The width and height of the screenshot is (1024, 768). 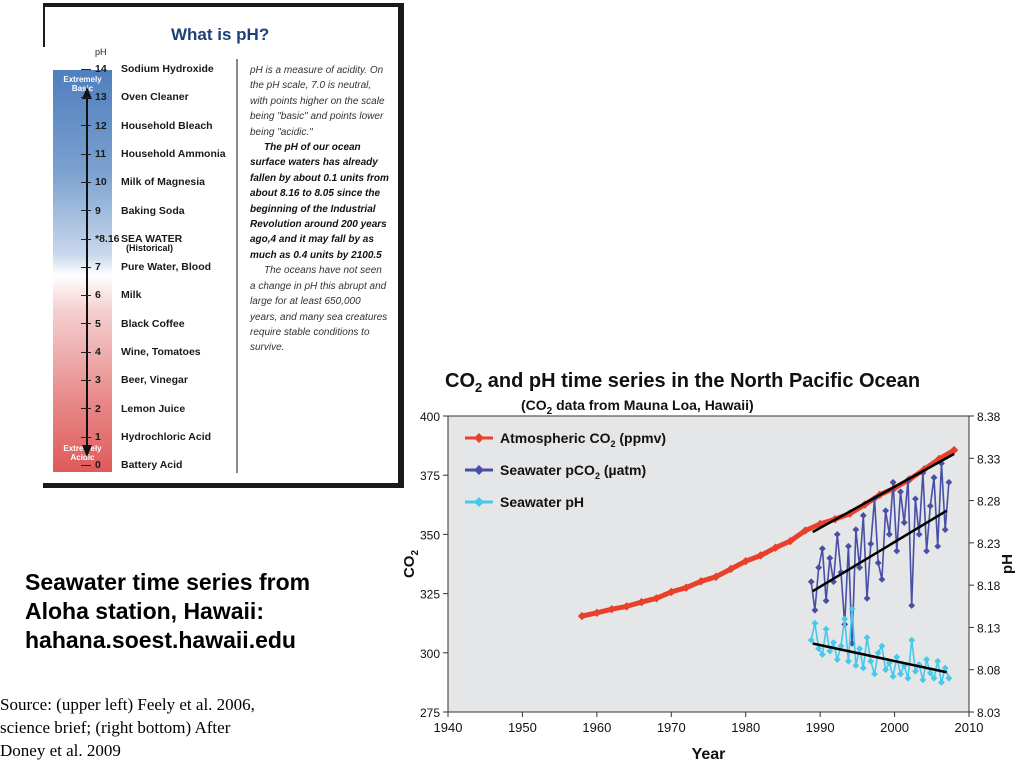 I want to click on ph-value: 0, so click(x=98, y=465).